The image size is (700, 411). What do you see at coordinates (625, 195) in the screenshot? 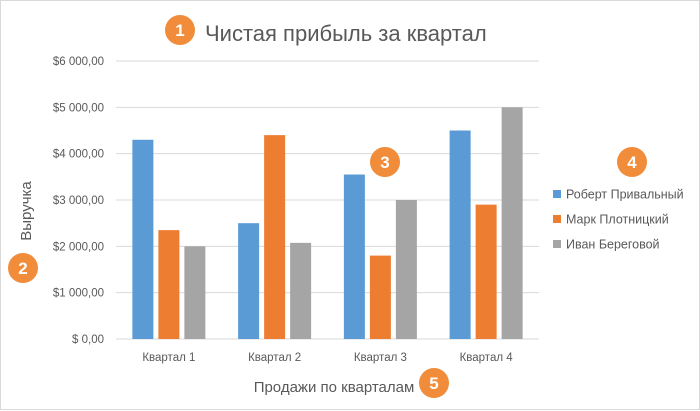
I see `legend-label: Роберт Привальный` at bounding box center [625, 195].